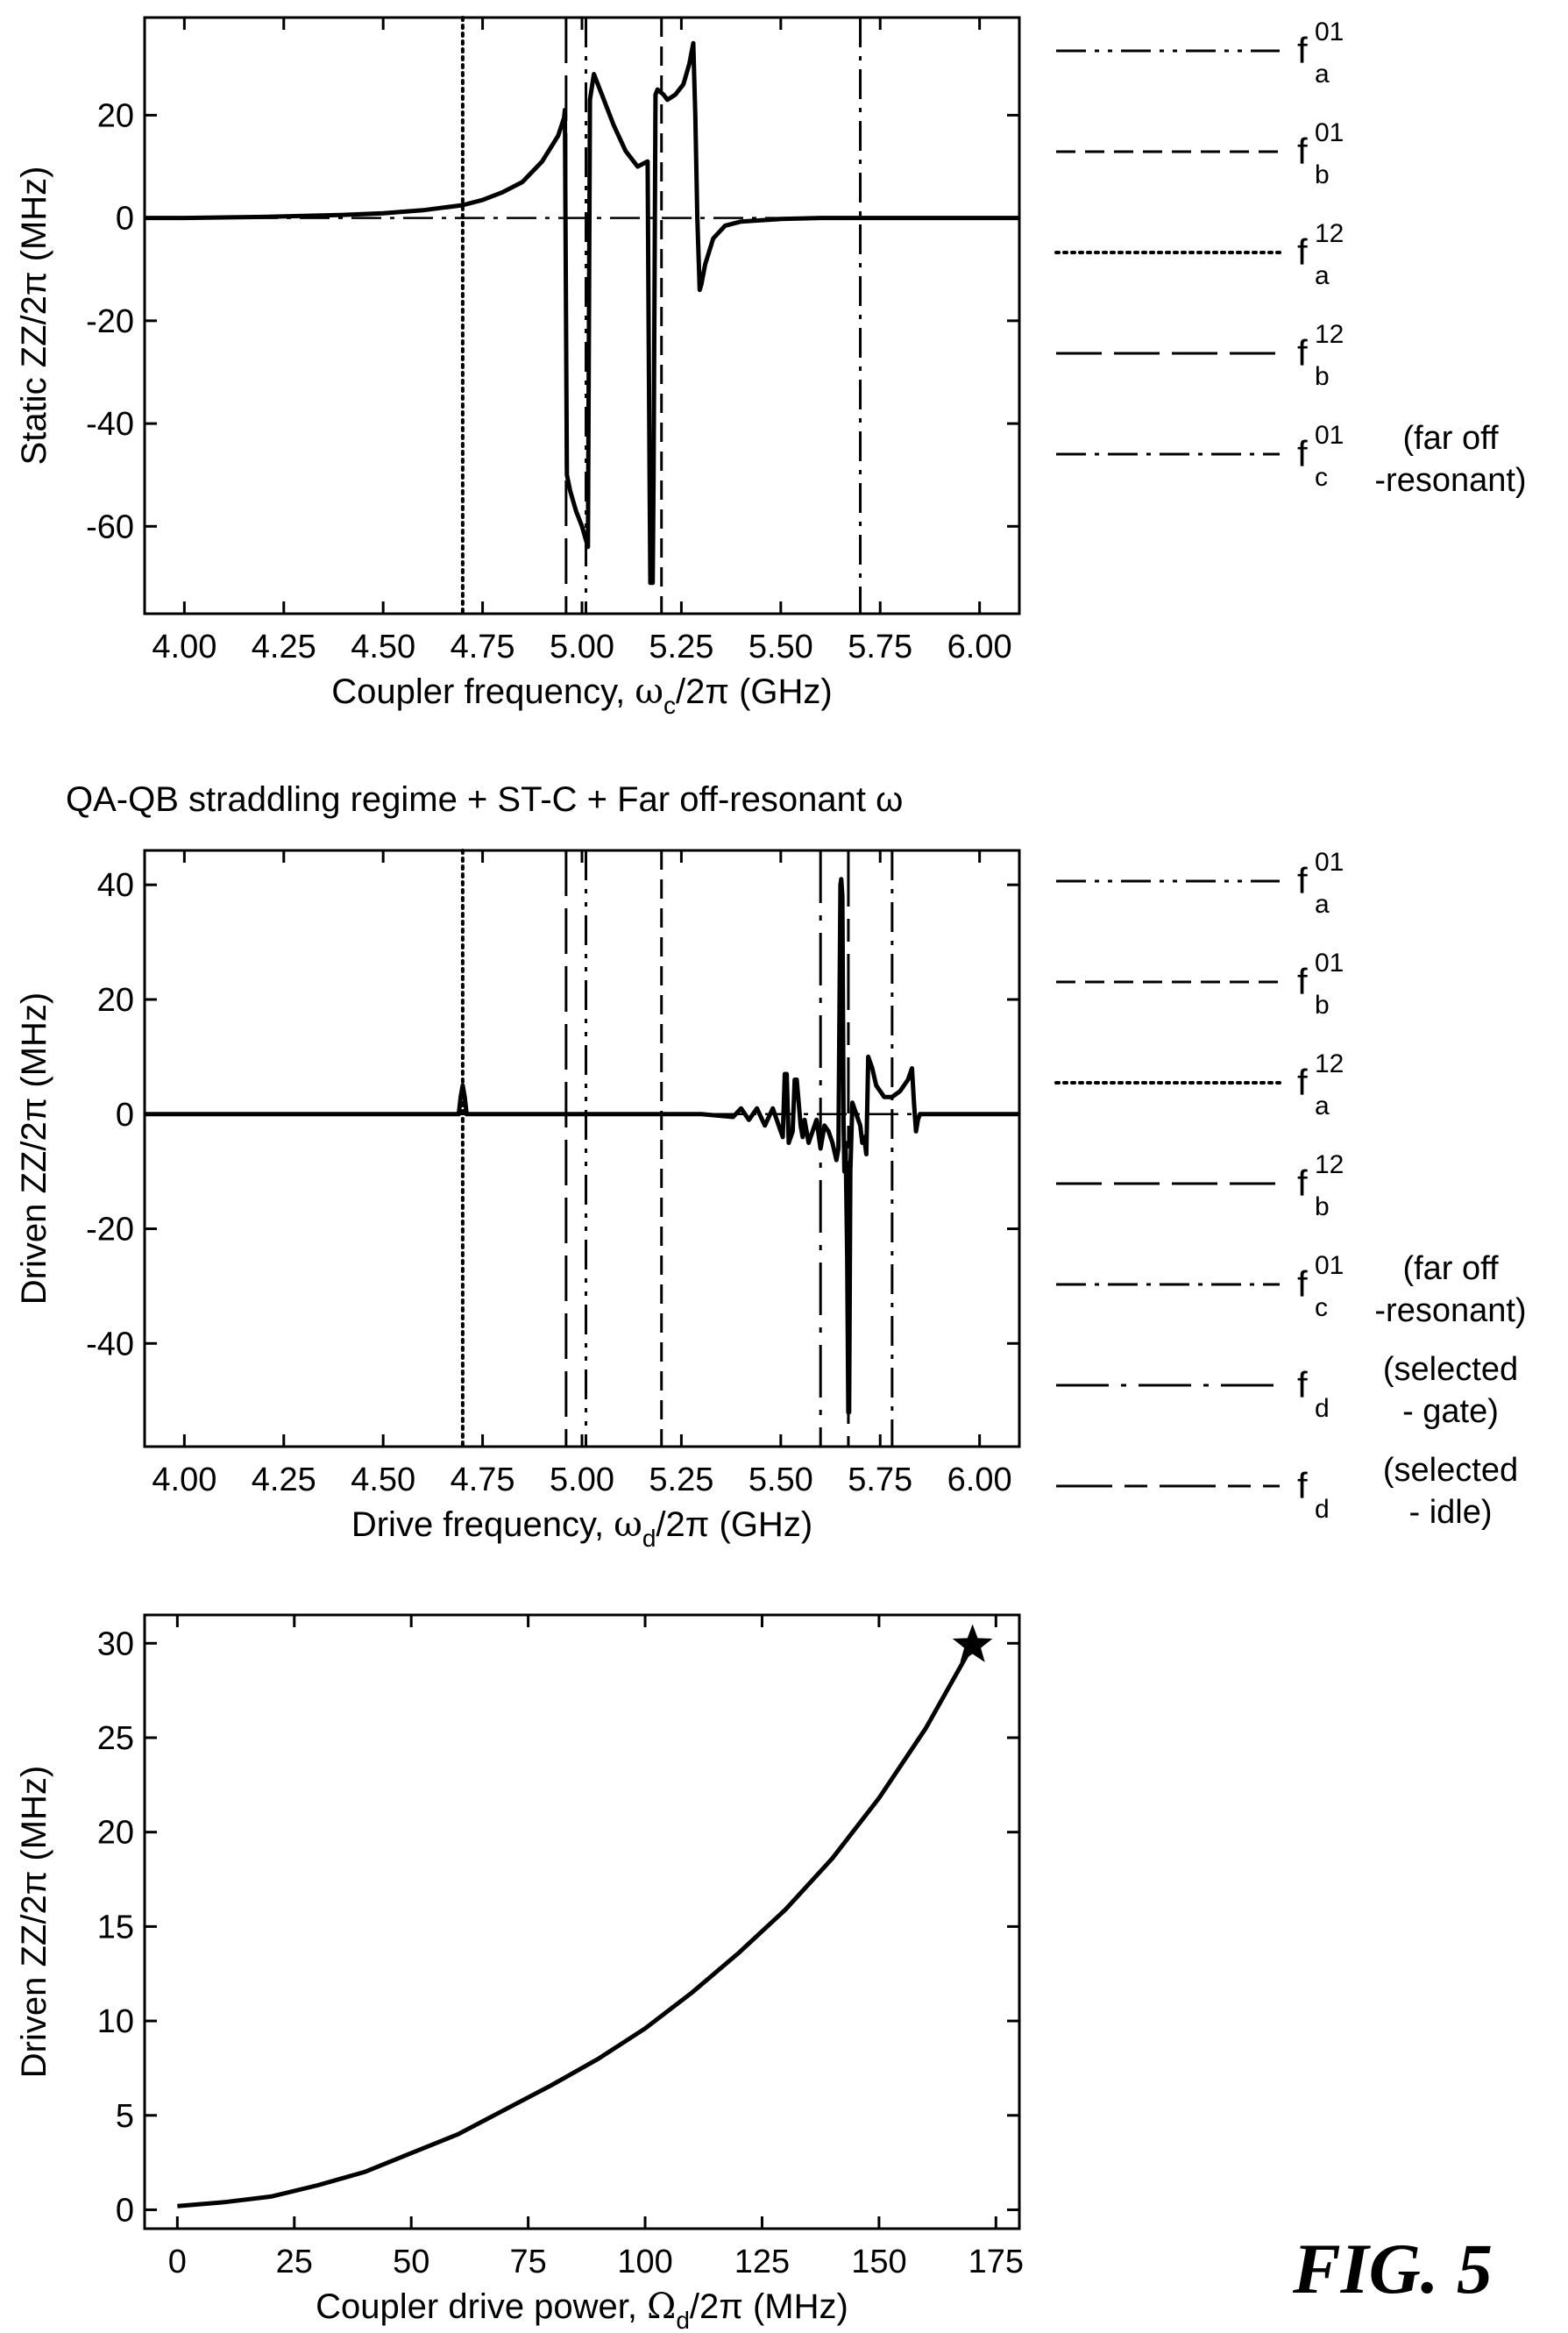 The image size is (1568, 2333). What do you see at coordinates (669, 705) in the screenshot?
I see `x-axis-label-subscript: c` at bounding box center [669, 705].